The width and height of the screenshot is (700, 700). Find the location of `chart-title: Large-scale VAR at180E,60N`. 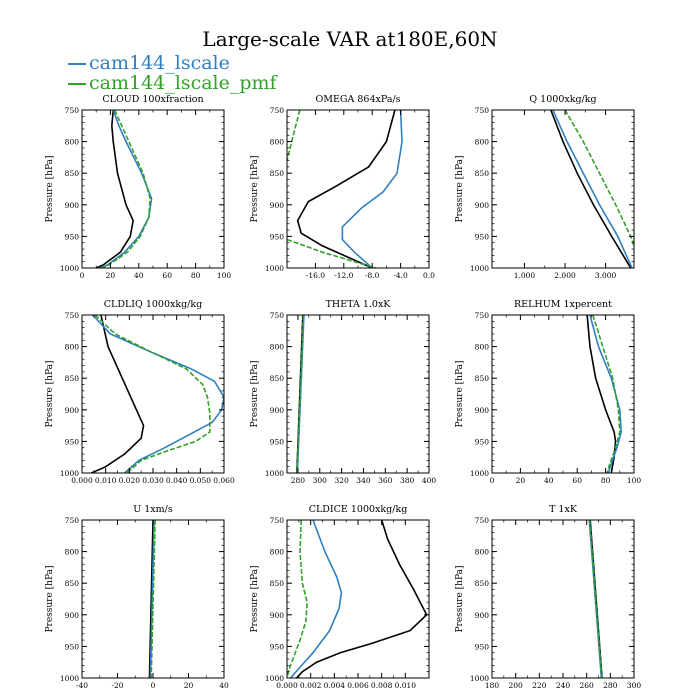

chart-title: Large-scale VAR at180E,60N is located at coordinates (350, 39).